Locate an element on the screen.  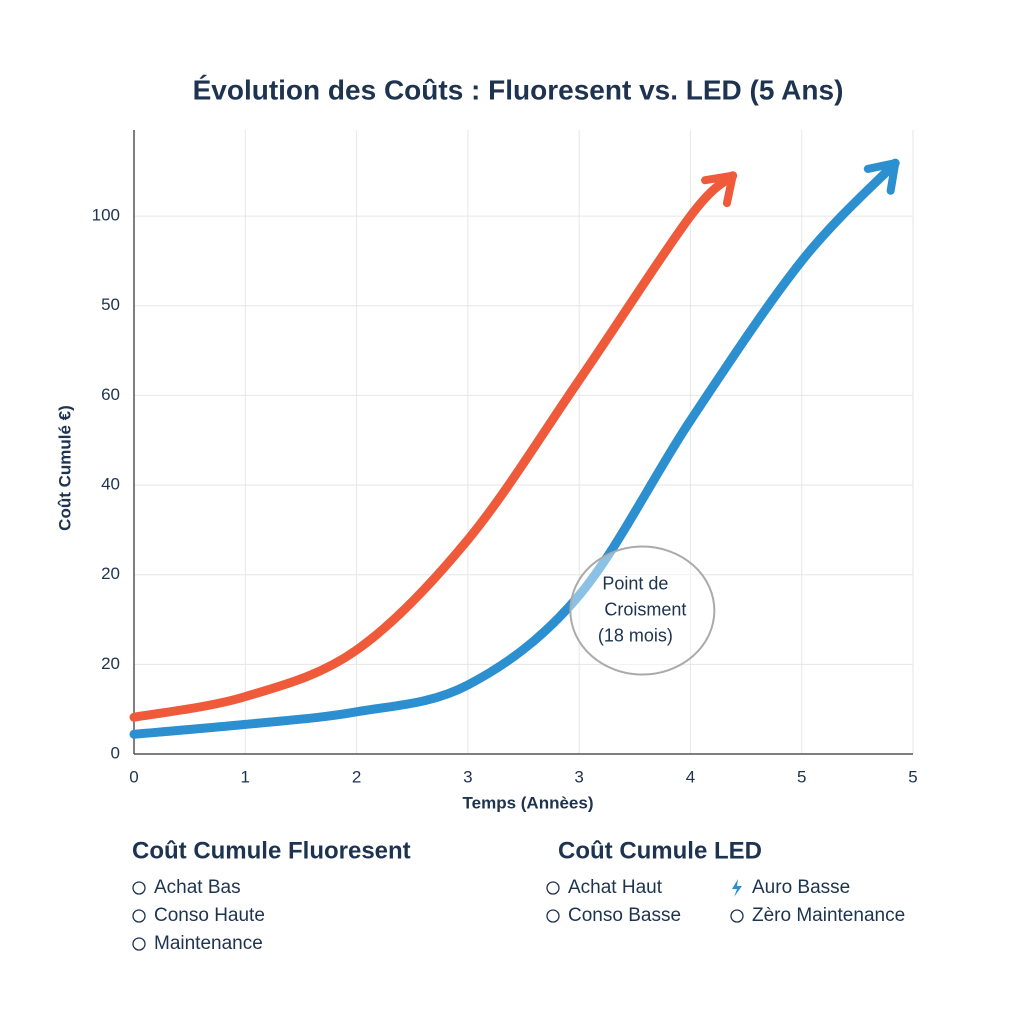
y-axis-label: Coût Cumulé €) is located at coordinates (64, 468).